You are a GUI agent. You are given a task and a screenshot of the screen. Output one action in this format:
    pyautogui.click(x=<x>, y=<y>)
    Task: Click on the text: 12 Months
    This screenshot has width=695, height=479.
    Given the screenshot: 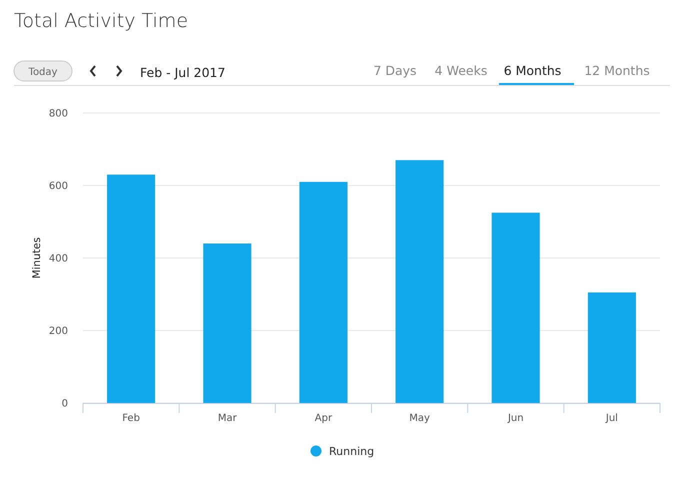 What is the action you would take?
    pyautogui.click(x=617, y=70)
    